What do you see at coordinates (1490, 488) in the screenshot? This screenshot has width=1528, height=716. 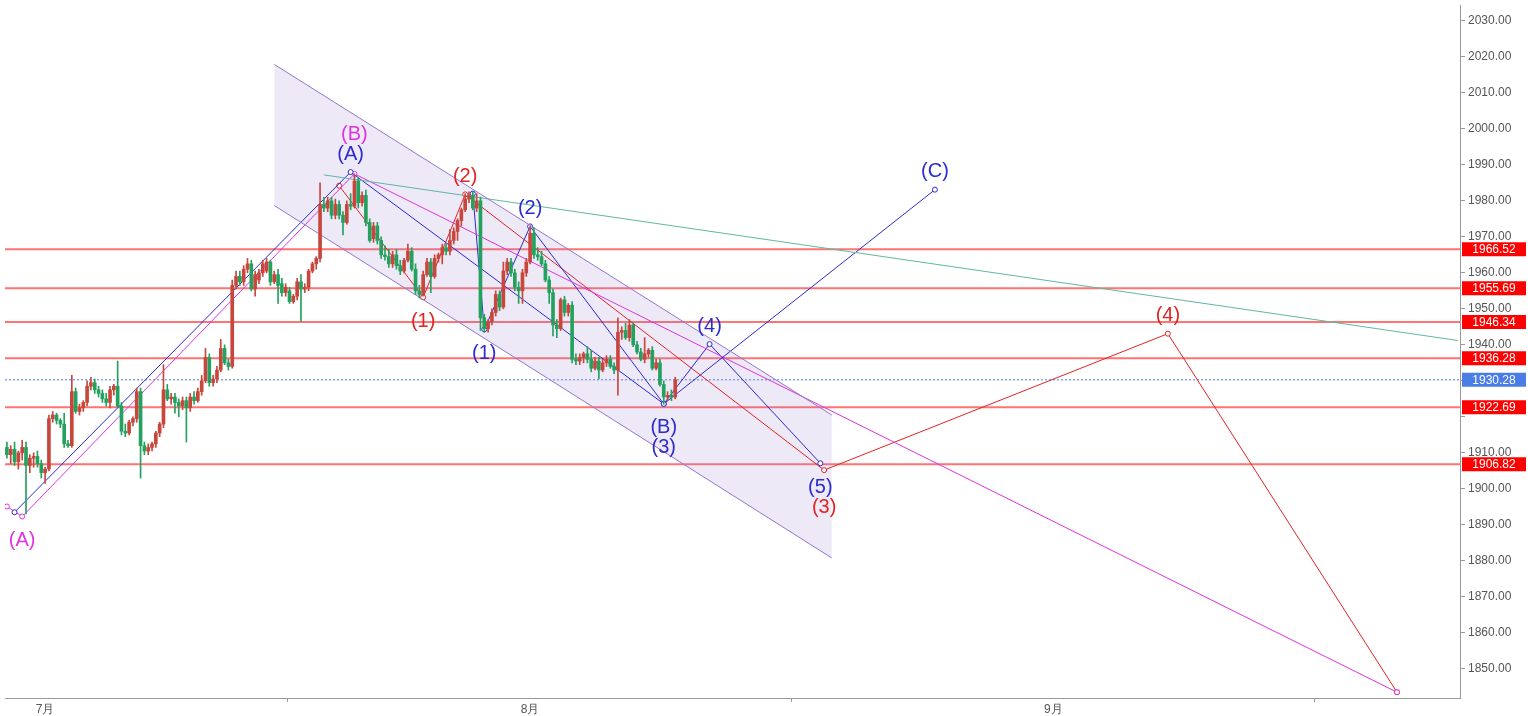 I see `y-tick-label: 1900.00` at bounding box center [1490, 488].